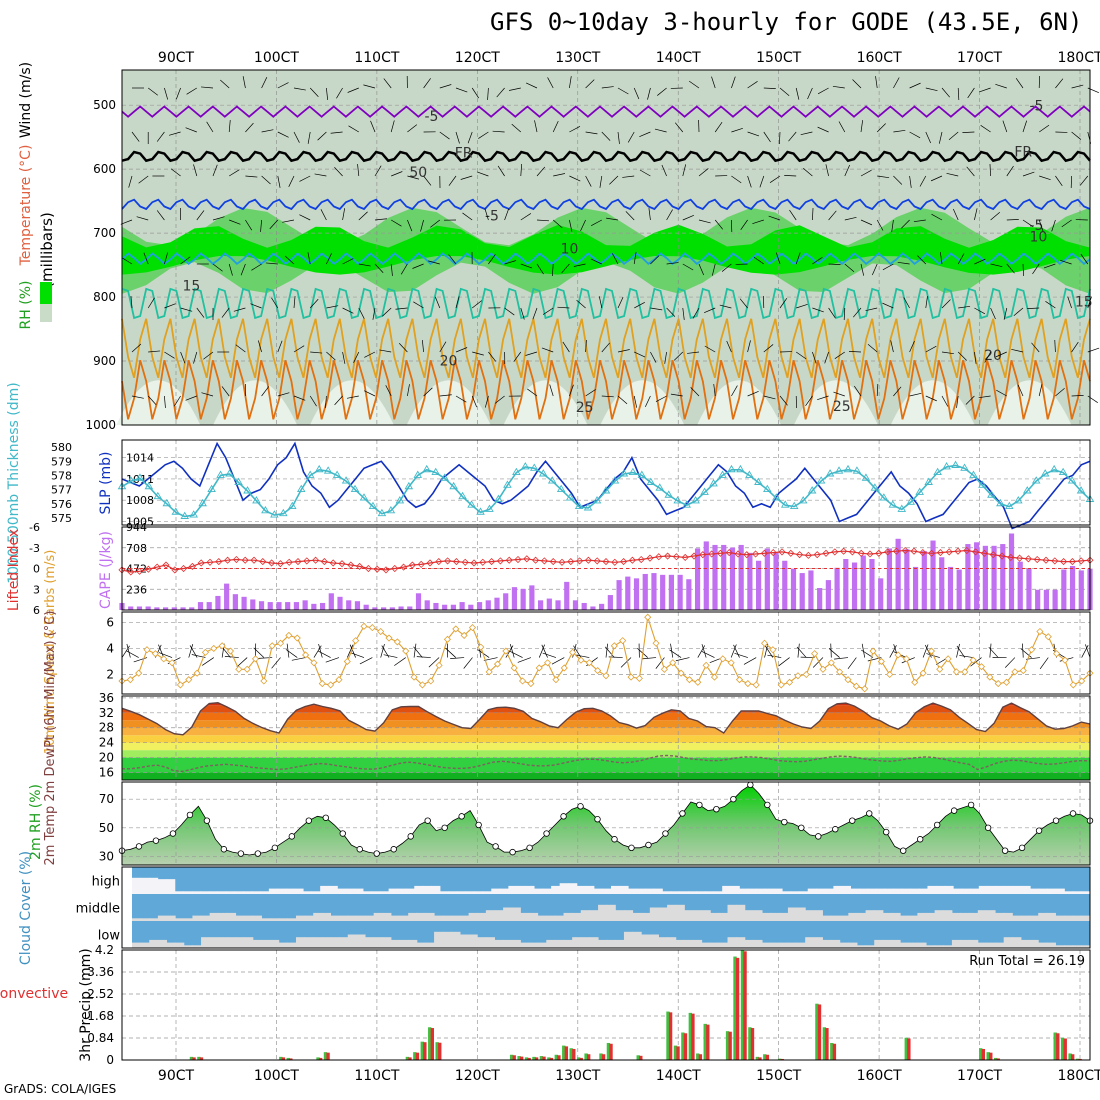 The image size is (1100, 1100). I want to click on temp-bands, so click(606, 741).